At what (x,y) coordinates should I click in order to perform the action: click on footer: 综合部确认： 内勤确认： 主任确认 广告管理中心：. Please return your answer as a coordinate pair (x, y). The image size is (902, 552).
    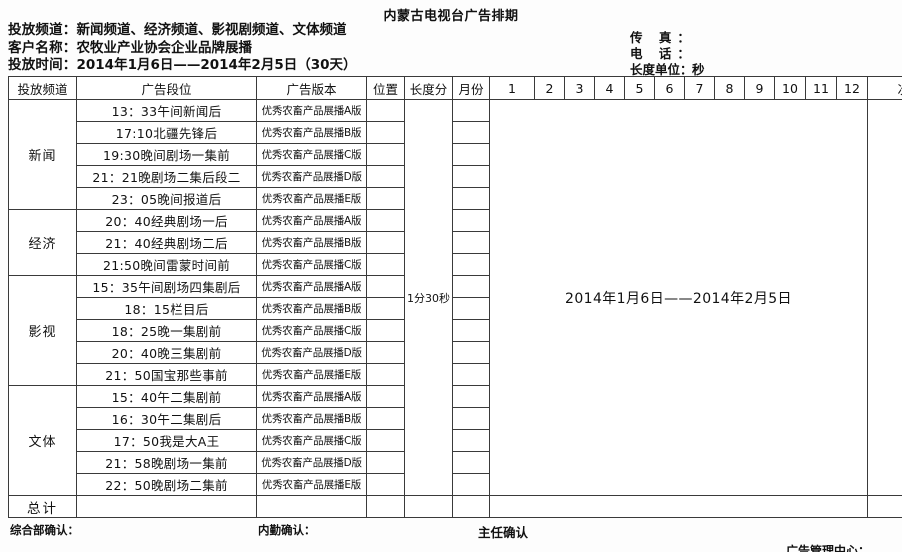
    Looking at the image, I should click on (451, 531).